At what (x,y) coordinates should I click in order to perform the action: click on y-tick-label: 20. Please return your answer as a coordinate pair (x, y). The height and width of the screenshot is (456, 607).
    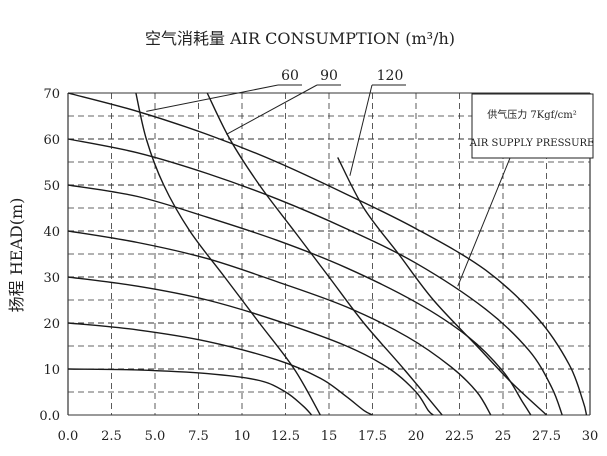
    Looking at the image, I should click on (51, 324).